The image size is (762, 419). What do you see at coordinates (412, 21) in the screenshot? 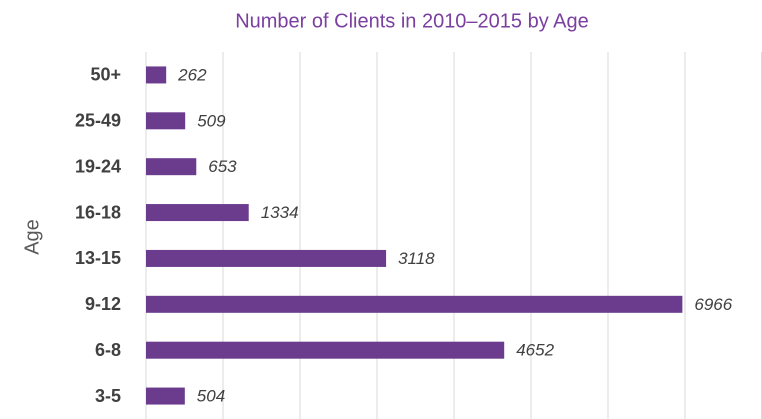
I see `chart-title: Number of Clients in 2010–2015 by Age` at bounding box center [412, 21].